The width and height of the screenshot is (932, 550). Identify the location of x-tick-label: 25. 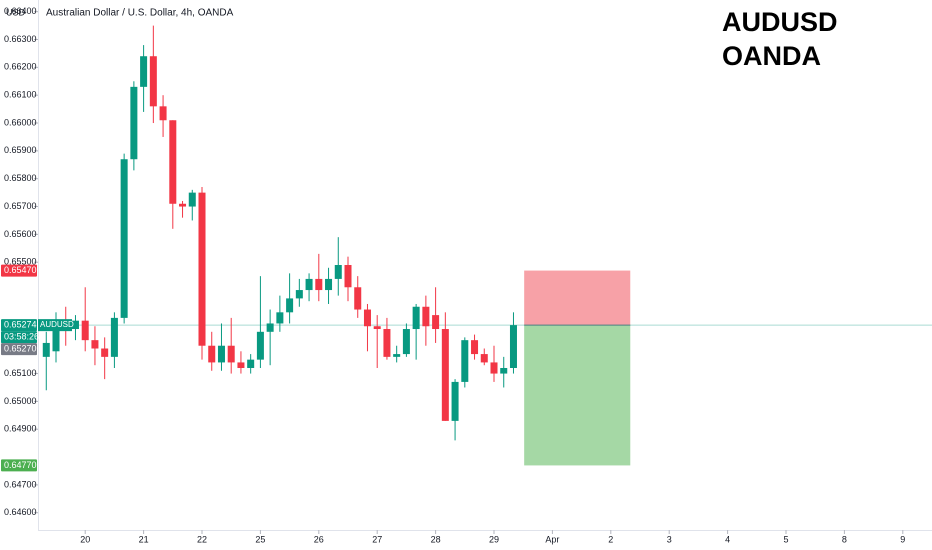
(260, 539).